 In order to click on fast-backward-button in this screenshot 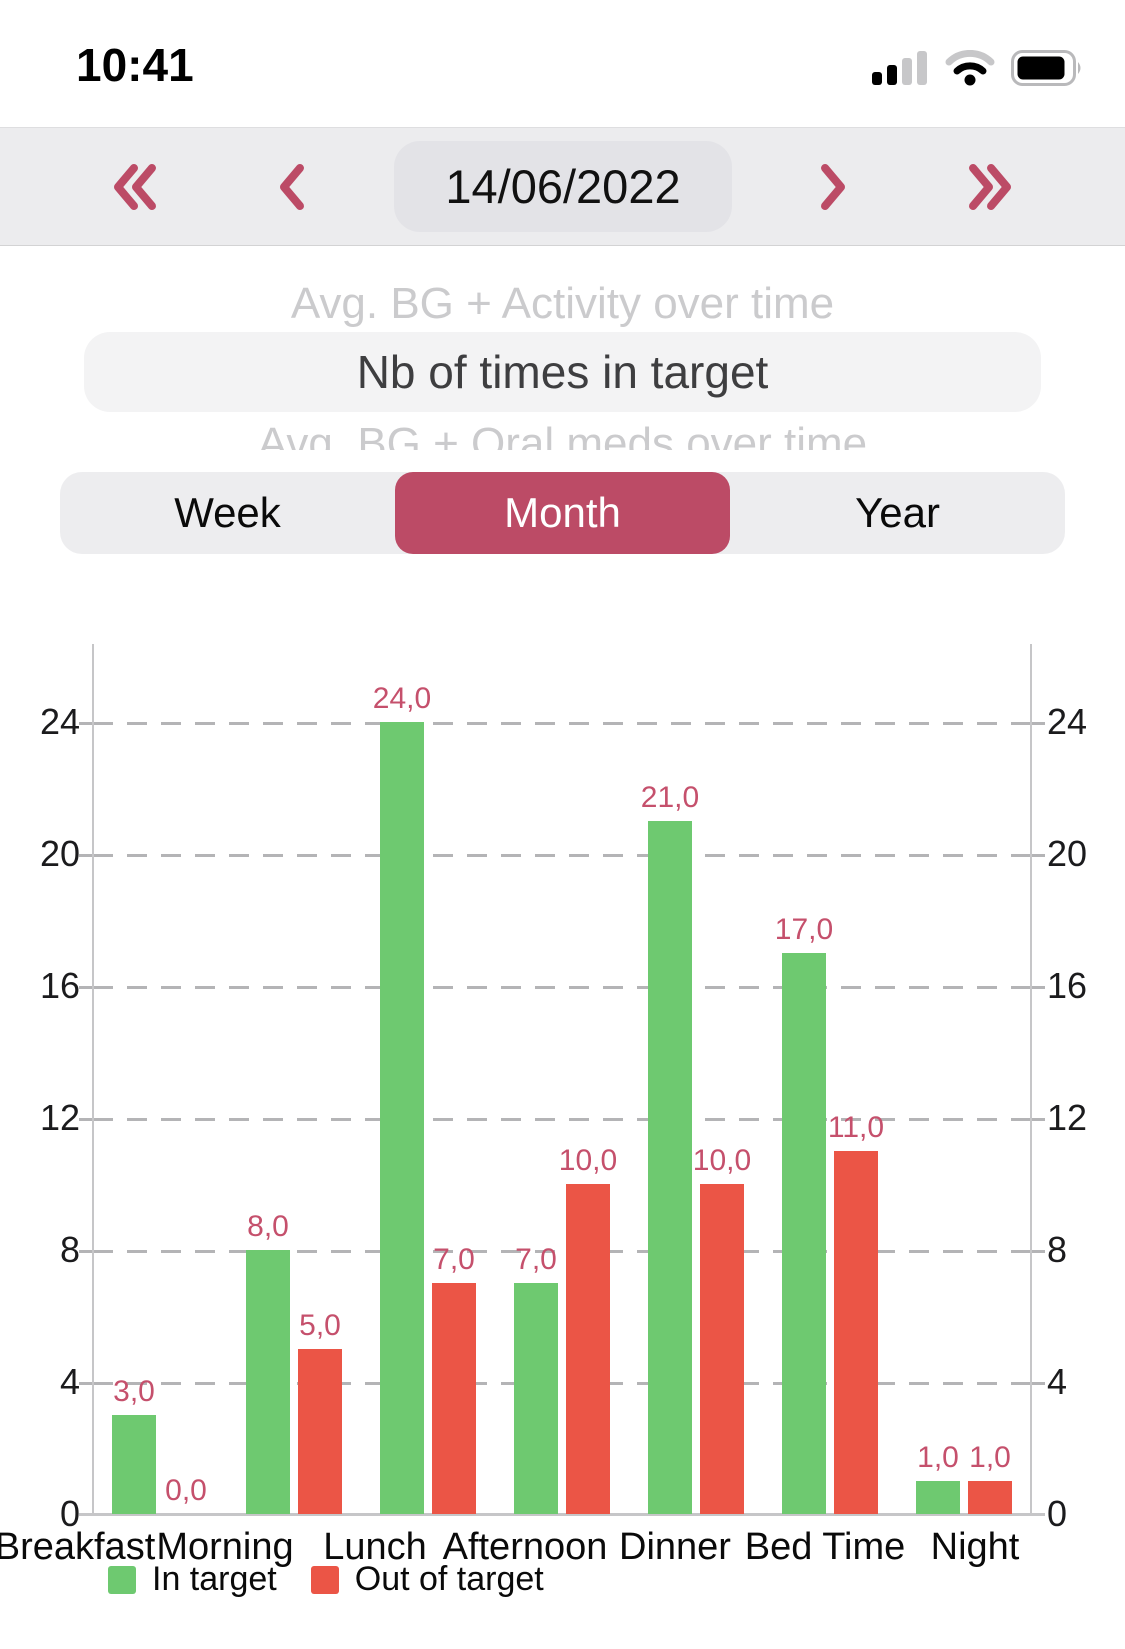, I will do `click(135, 186)`.